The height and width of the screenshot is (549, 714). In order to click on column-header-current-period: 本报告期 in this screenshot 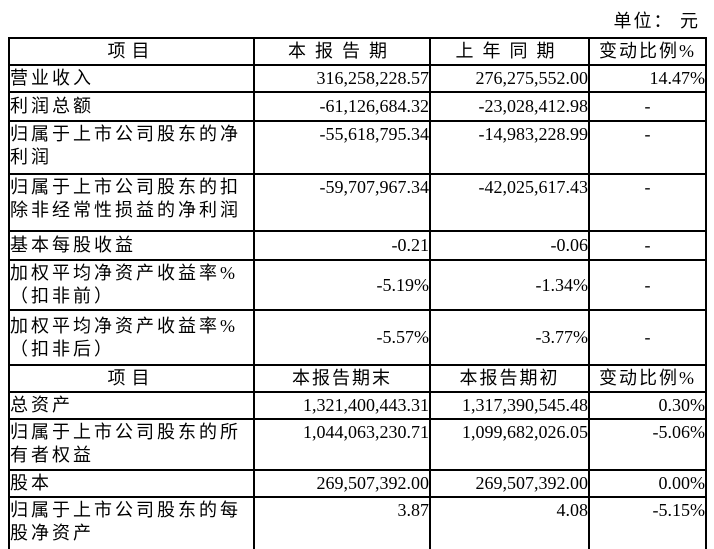, I will do `click(342, 51)`.